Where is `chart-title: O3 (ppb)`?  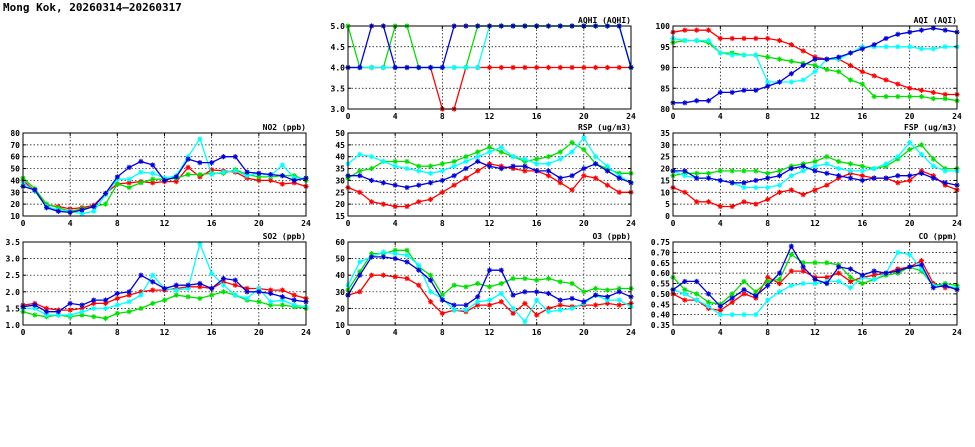 chart-title: O3 (ppb) is located at coordinates (611, 236).